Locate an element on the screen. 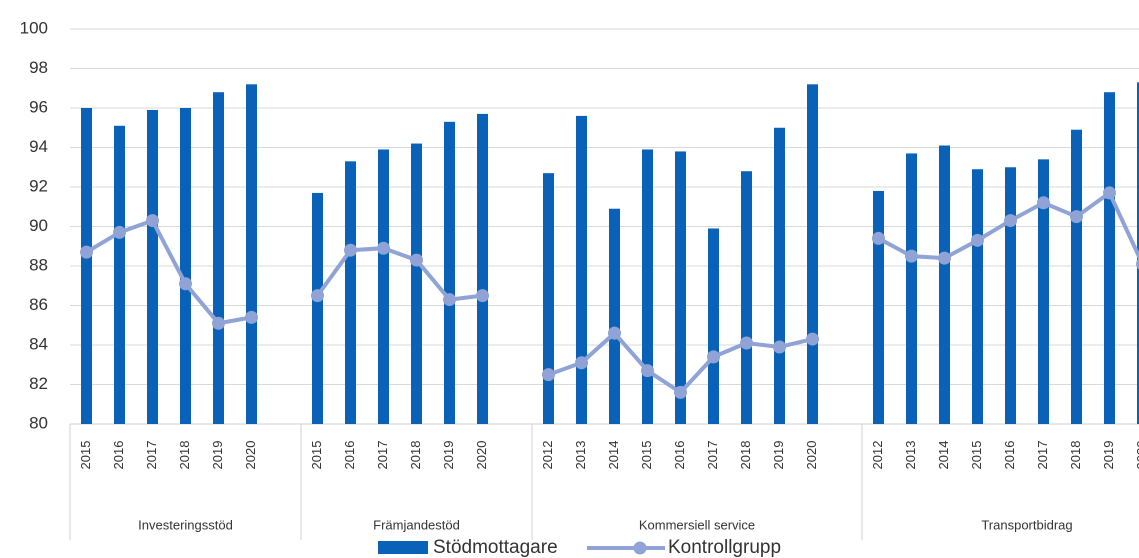 The width and height of the screenshot is (1139, 558). group-label: Främjandestöd is located at coordinates (416, 524).